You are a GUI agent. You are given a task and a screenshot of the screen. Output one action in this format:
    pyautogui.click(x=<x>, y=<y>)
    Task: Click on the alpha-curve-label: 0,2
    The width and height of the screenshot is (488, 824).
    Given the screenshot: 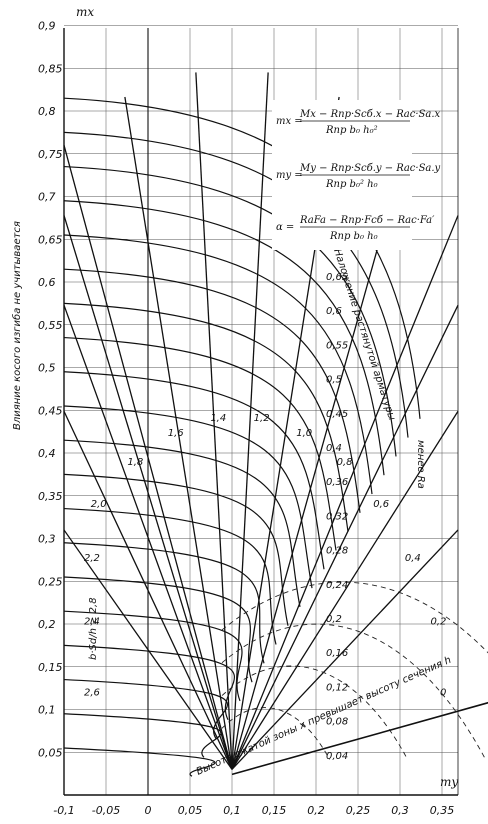 What is the action you would take?
    pyautogui.click(x=334, y=619)
    